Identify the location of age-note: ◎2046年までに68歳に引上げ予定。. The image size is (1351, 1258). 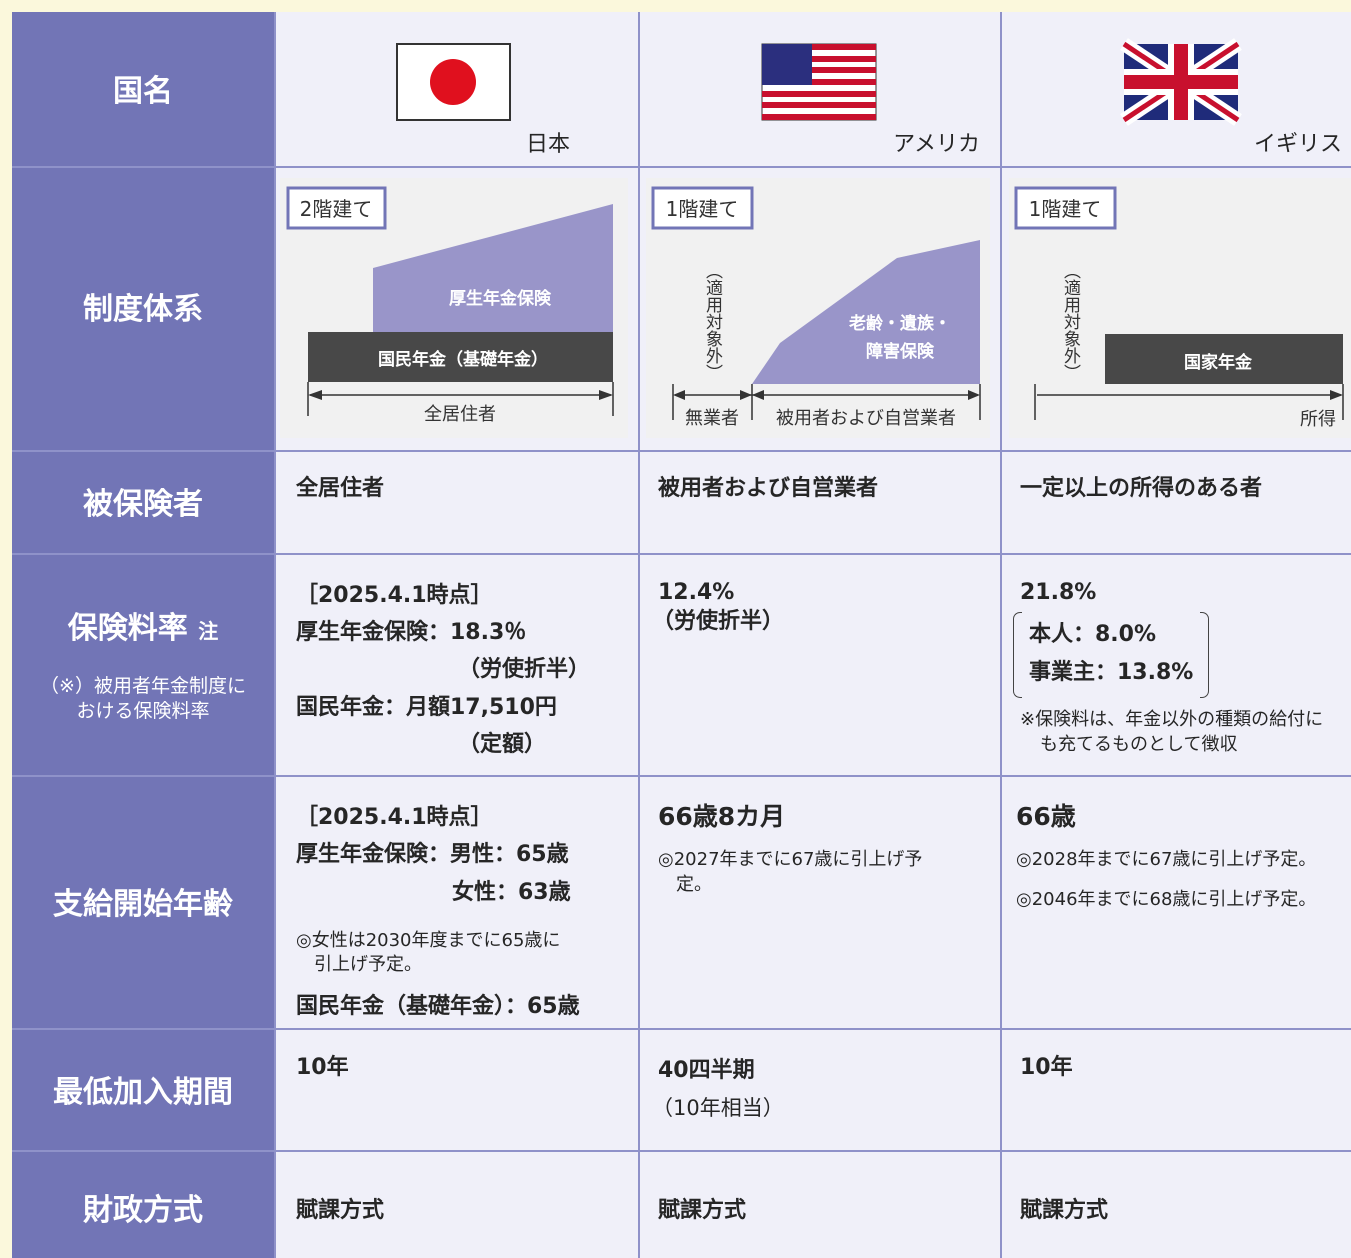
(1166, 899).